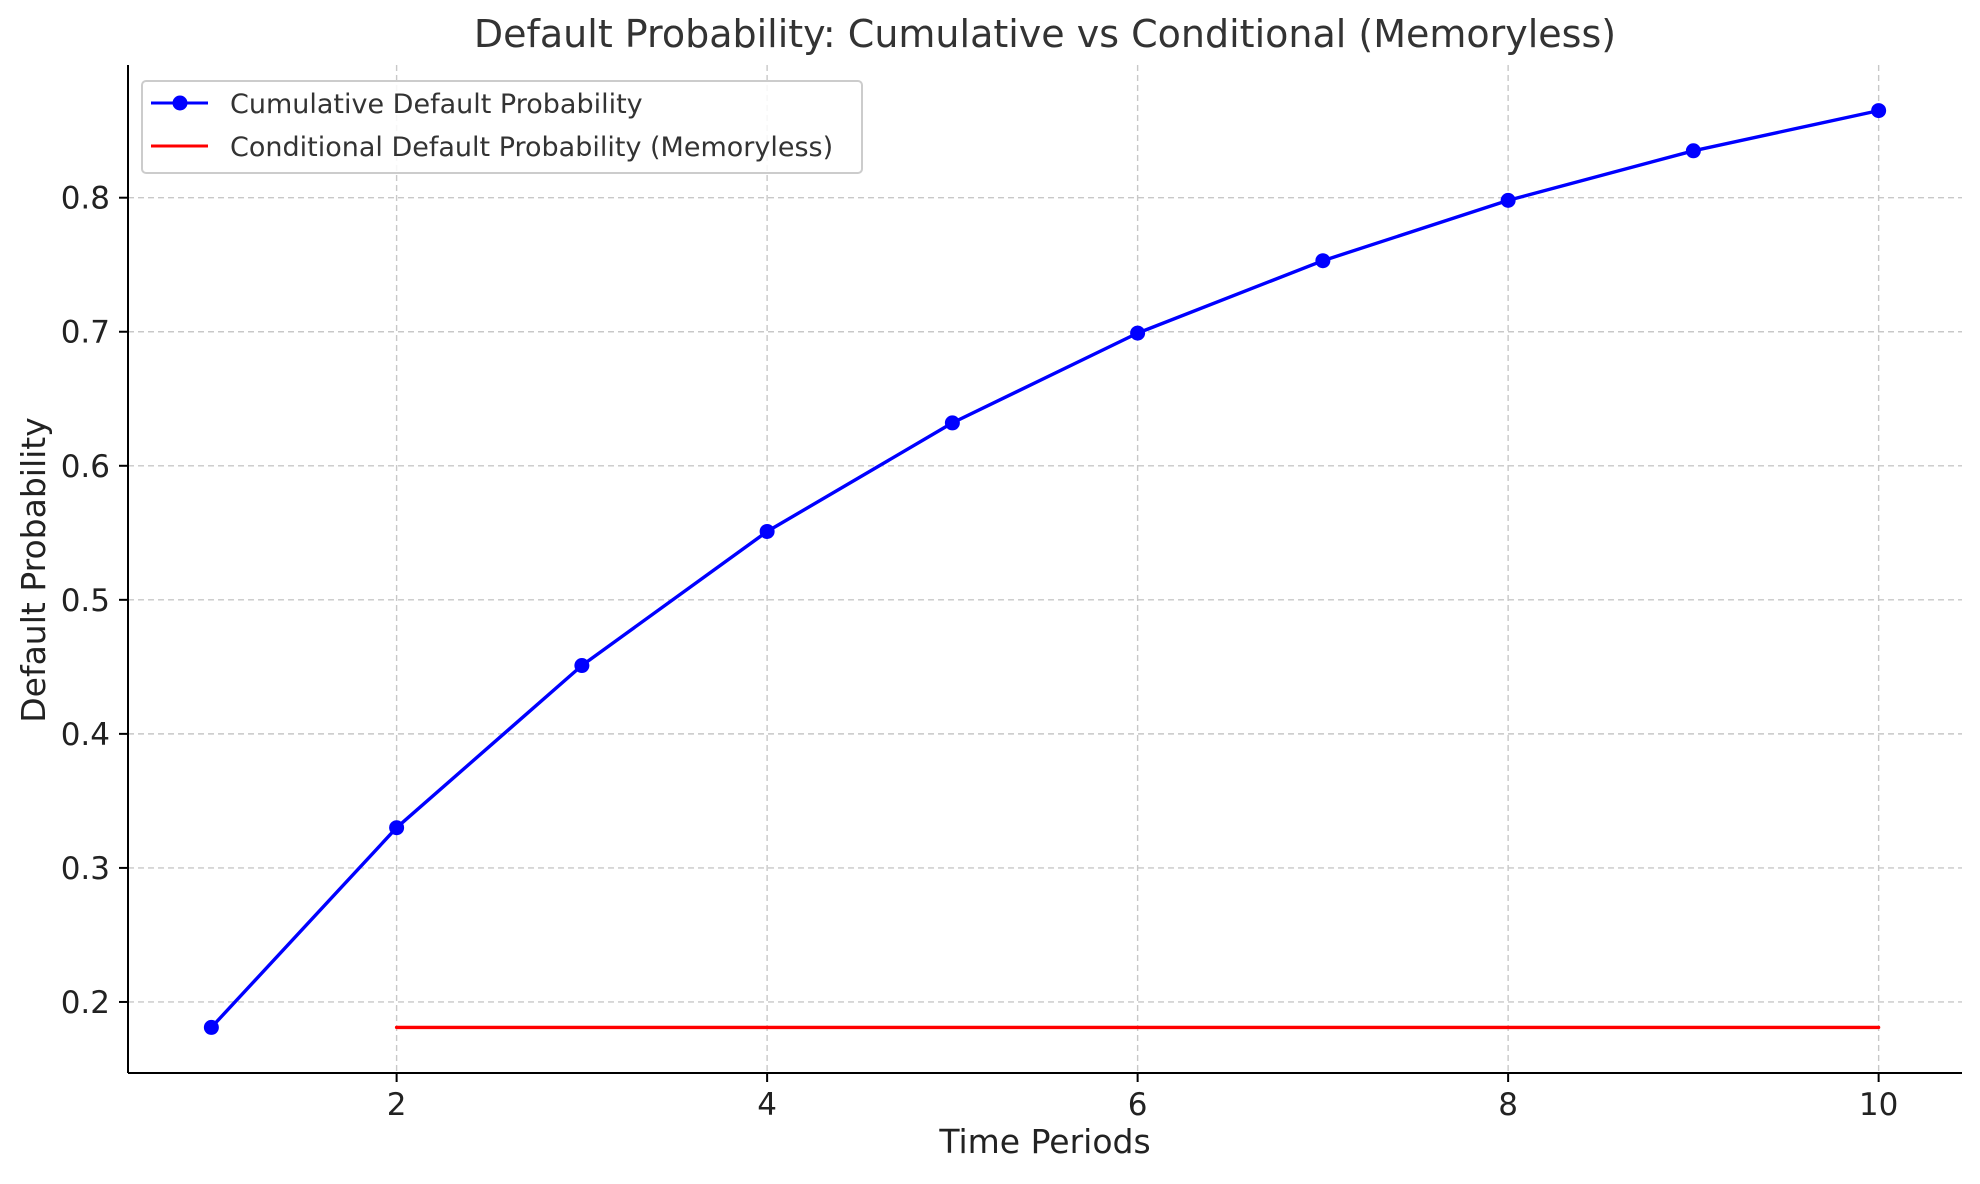 This screenshot has height=1184, width=1980. I want to click on x-tick-label: 10, so click(1878, 1105).